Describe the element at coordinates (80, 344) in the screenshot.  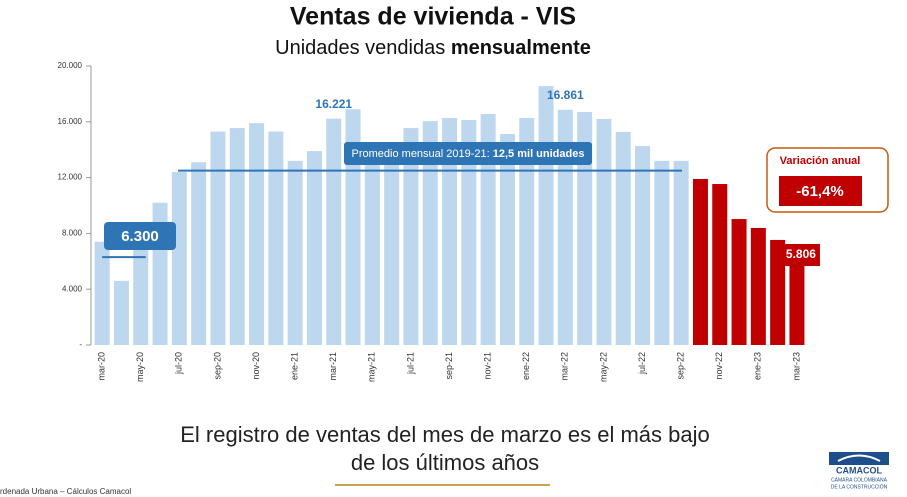
I see `y-tick-label: -` at that location.